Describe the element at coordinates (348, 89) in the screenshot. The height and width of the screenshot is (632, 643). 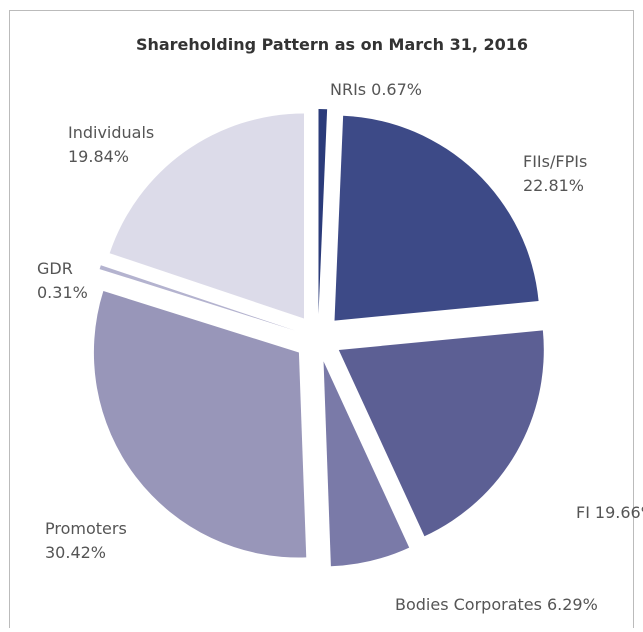
I see `slice-name: NRIs` at that location.